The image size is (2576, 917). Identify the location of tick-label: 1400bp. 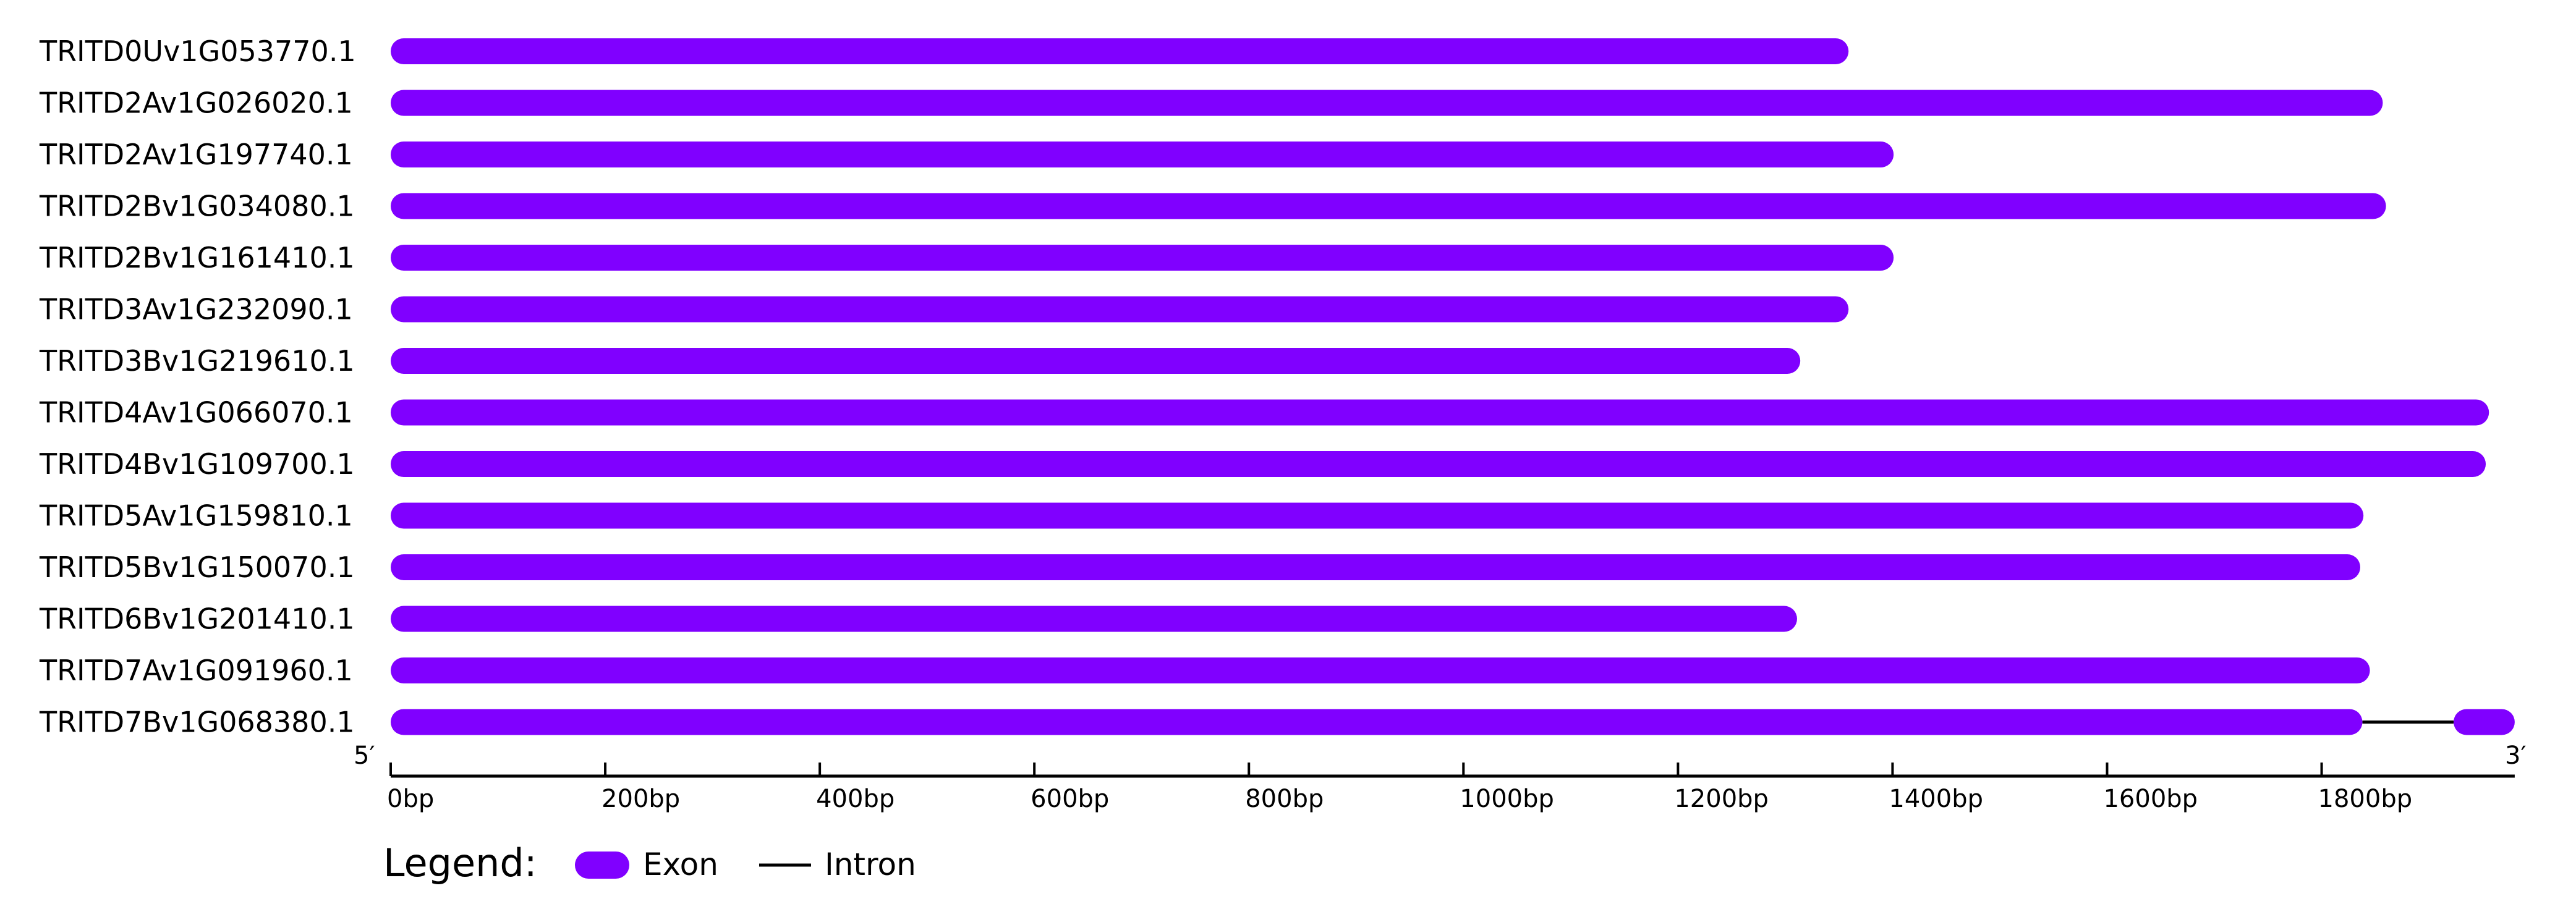
(1936, 799).